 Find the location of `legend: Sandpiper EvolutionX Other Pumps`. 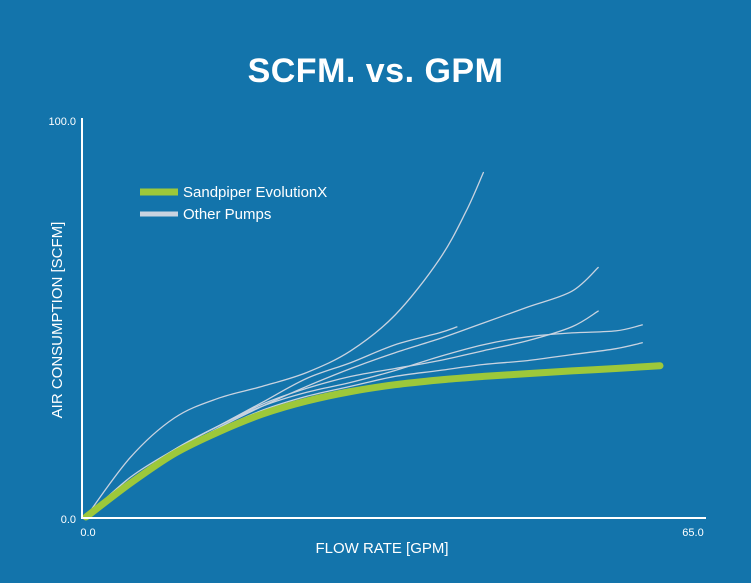

legend: Sandpiper EvolutionX Other Pumps is located at coordinates (233, 203).